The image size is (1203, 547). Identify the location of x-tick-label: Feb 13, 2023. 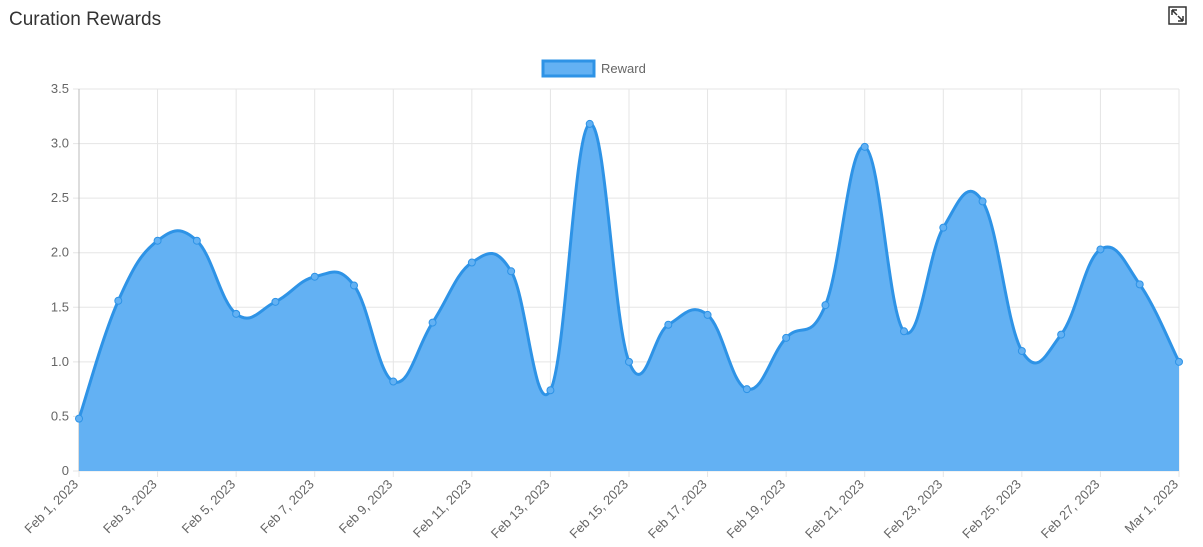
(520, 509).